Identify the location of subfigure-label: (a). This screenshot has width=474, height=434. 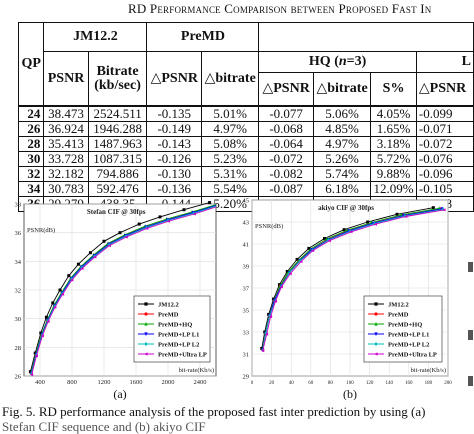
(119, 393).